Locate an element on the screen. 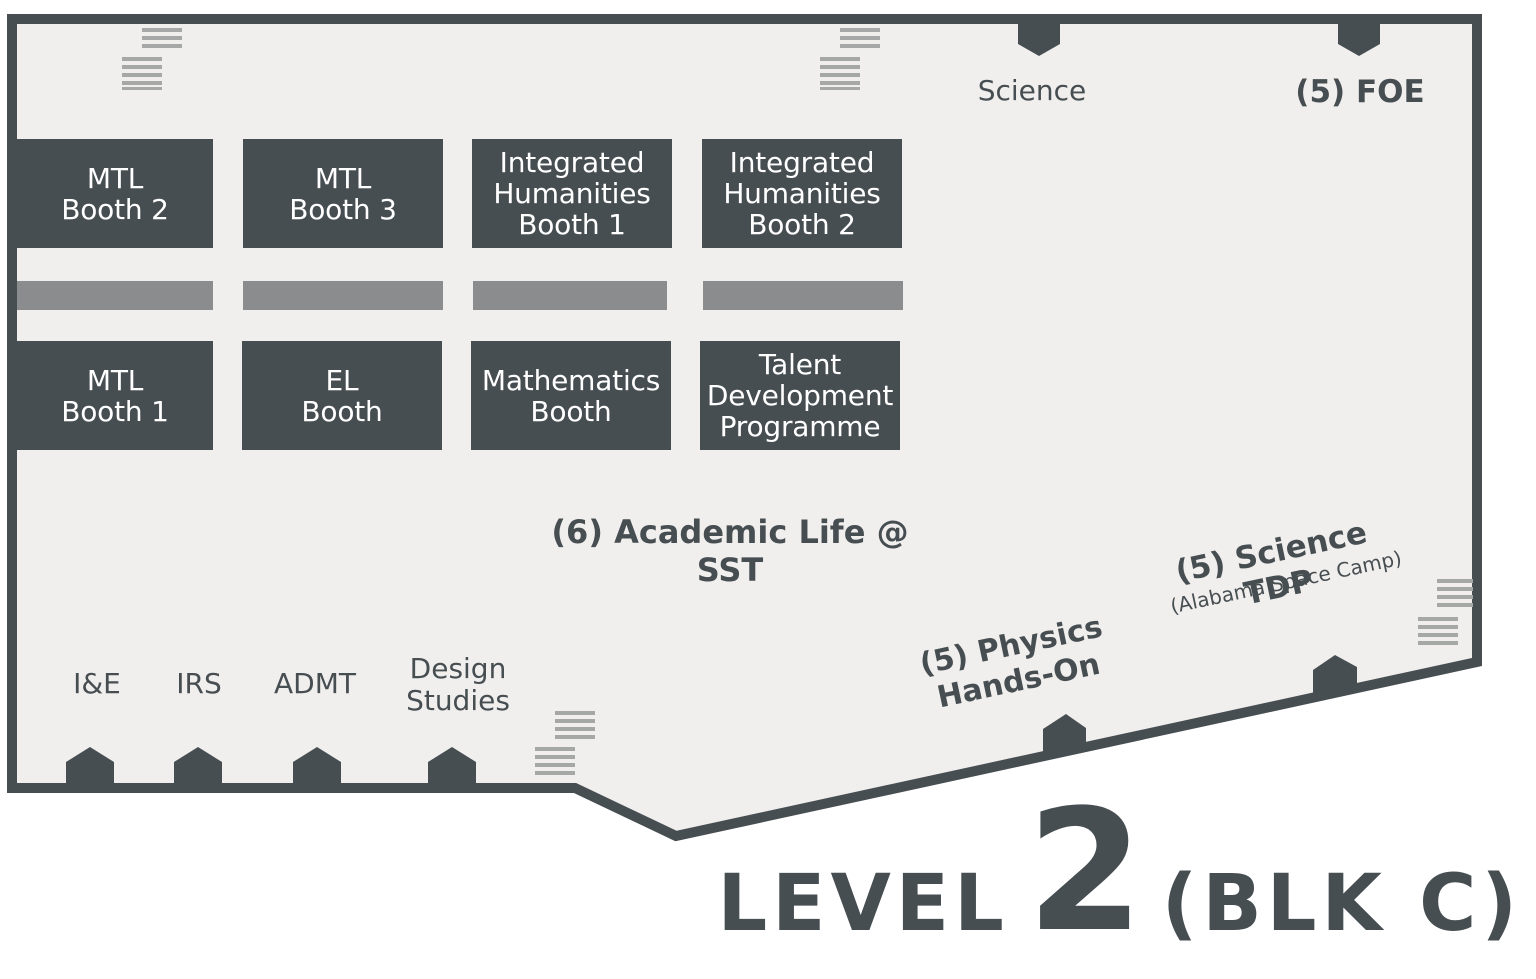 The image size is (1536, 979). level-number: 2 is located at coordinates (1085, 871).